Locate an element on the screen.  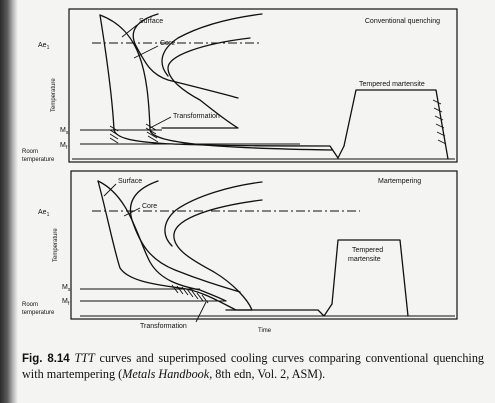
top-ylabel: Temperature is located at coordinates (54, 95).